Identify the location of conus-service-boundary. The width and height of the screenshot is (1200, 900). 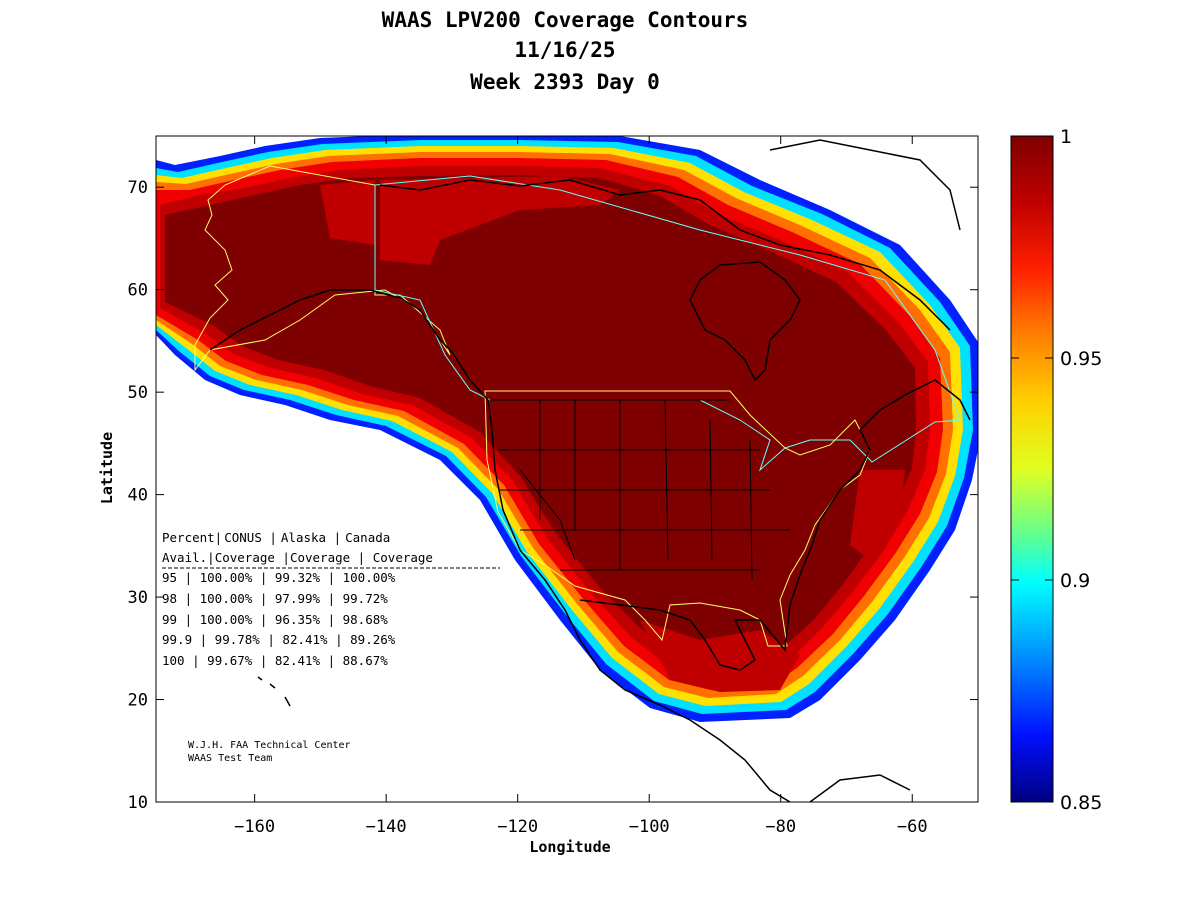
(677, 518).